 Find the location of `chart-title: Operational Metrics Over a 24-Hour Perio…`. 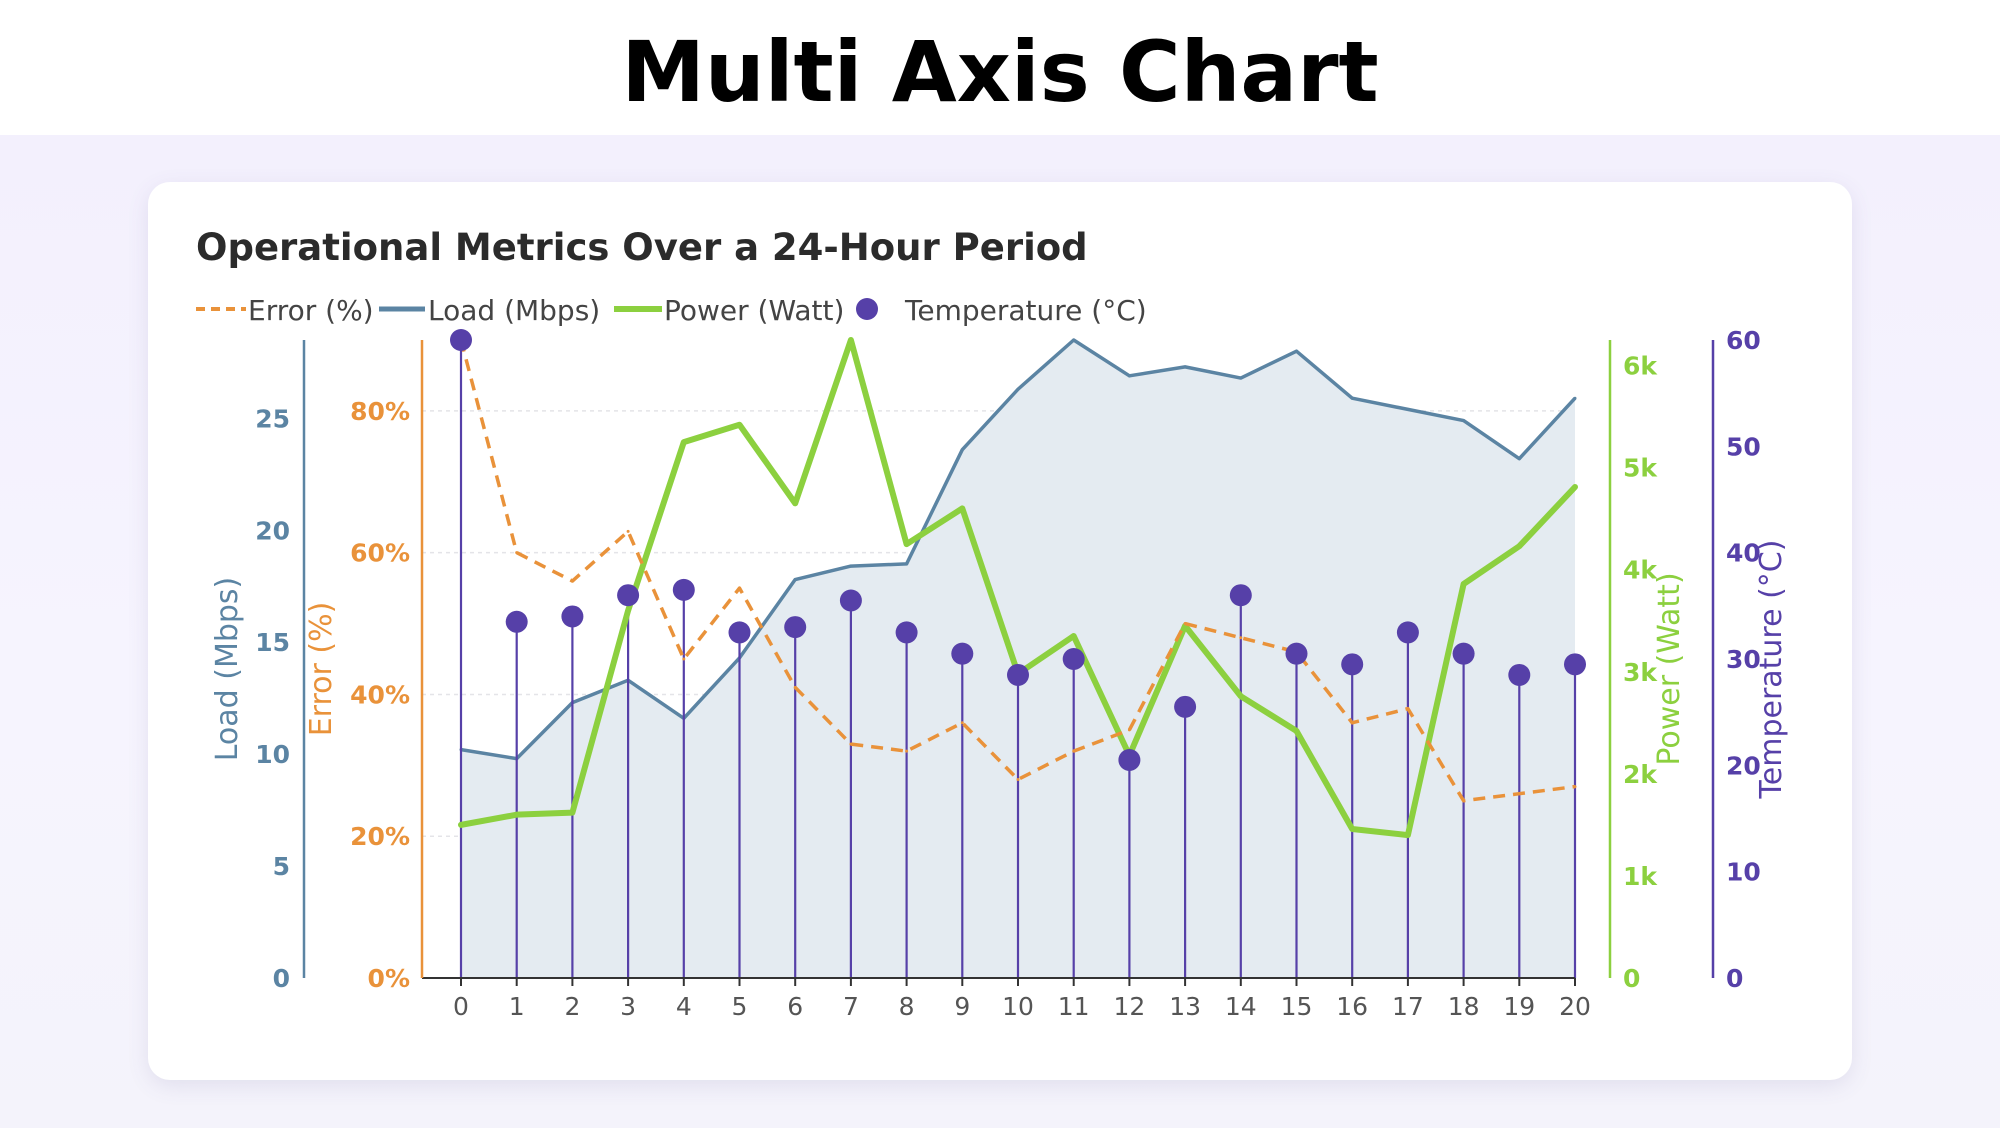

chart-title: Operational Metrics Over a 24-Hour Perio… is located at coordinates (642, 247).